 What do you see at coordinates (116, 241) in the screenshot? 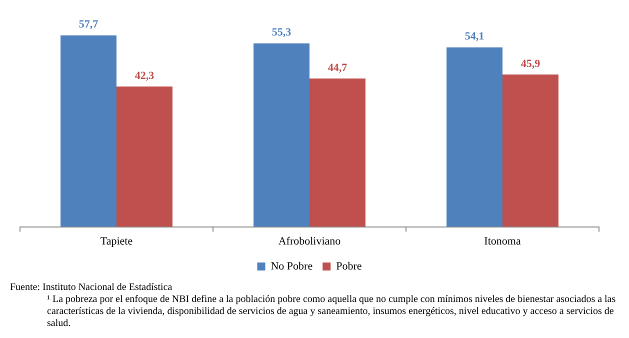
I see `x-tick-label: Tapiete` at bounding box center [116, 241].